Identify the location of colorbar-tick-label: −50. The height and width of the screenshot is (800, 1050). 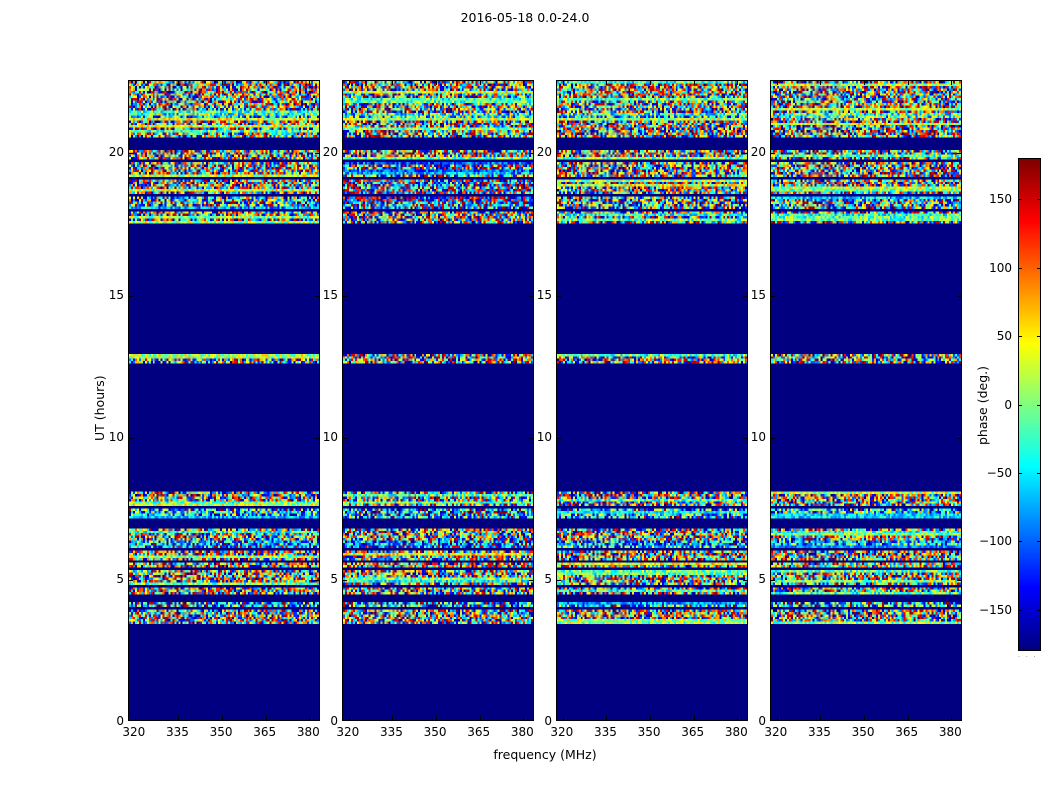
(999, 472).